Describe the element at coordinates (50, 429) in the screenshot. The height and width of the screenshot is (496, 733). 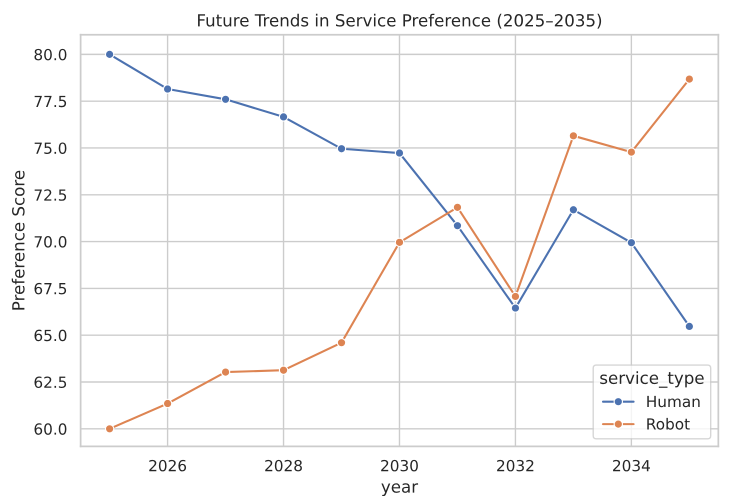
I see `y-tick-label: 60.0` at that location.